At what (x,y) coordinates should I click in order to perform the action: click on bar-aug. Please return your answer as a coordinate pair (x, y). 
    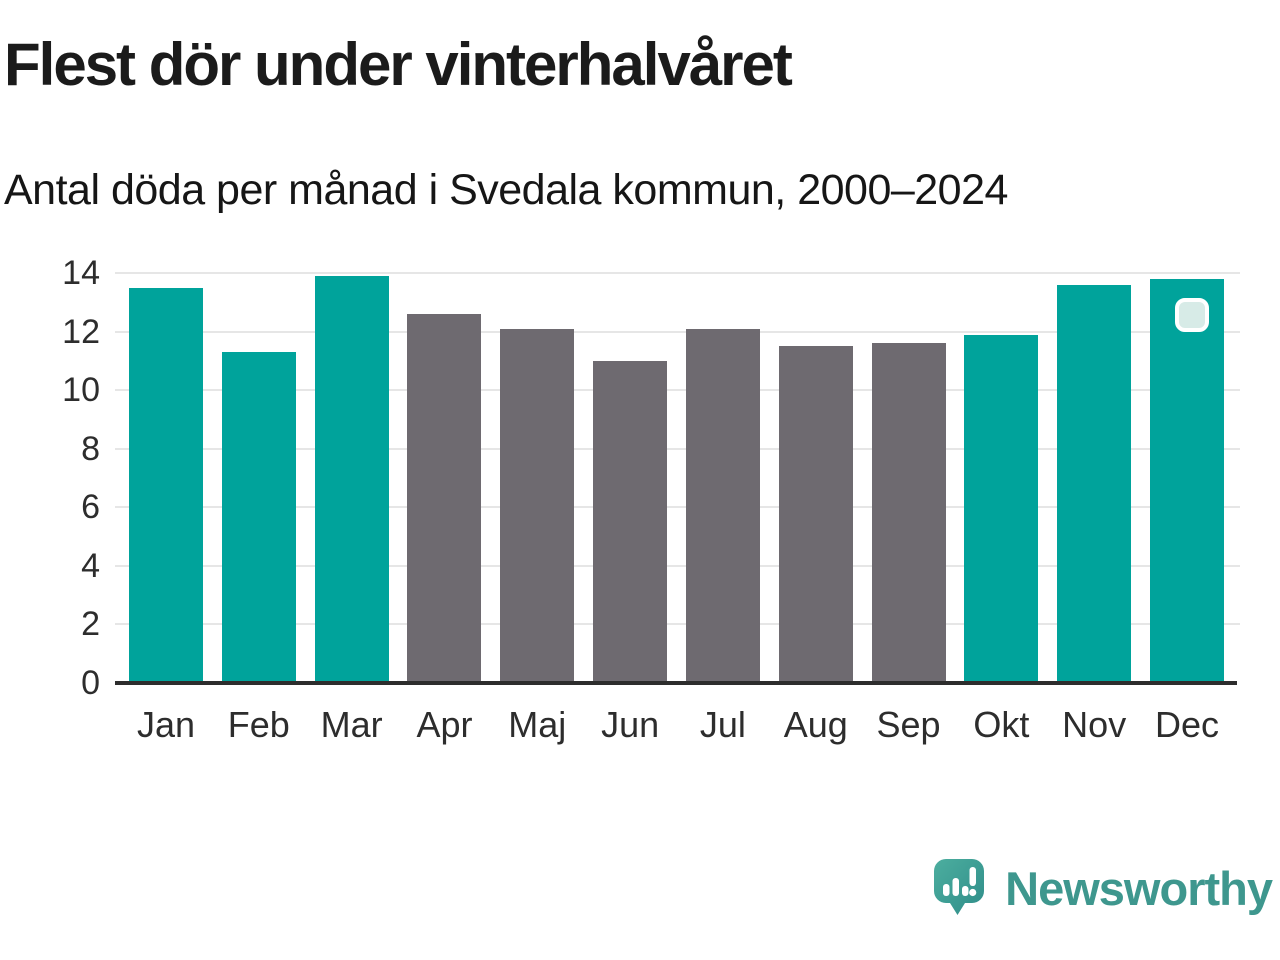
    Looking at the image, I should click on (815, 514).